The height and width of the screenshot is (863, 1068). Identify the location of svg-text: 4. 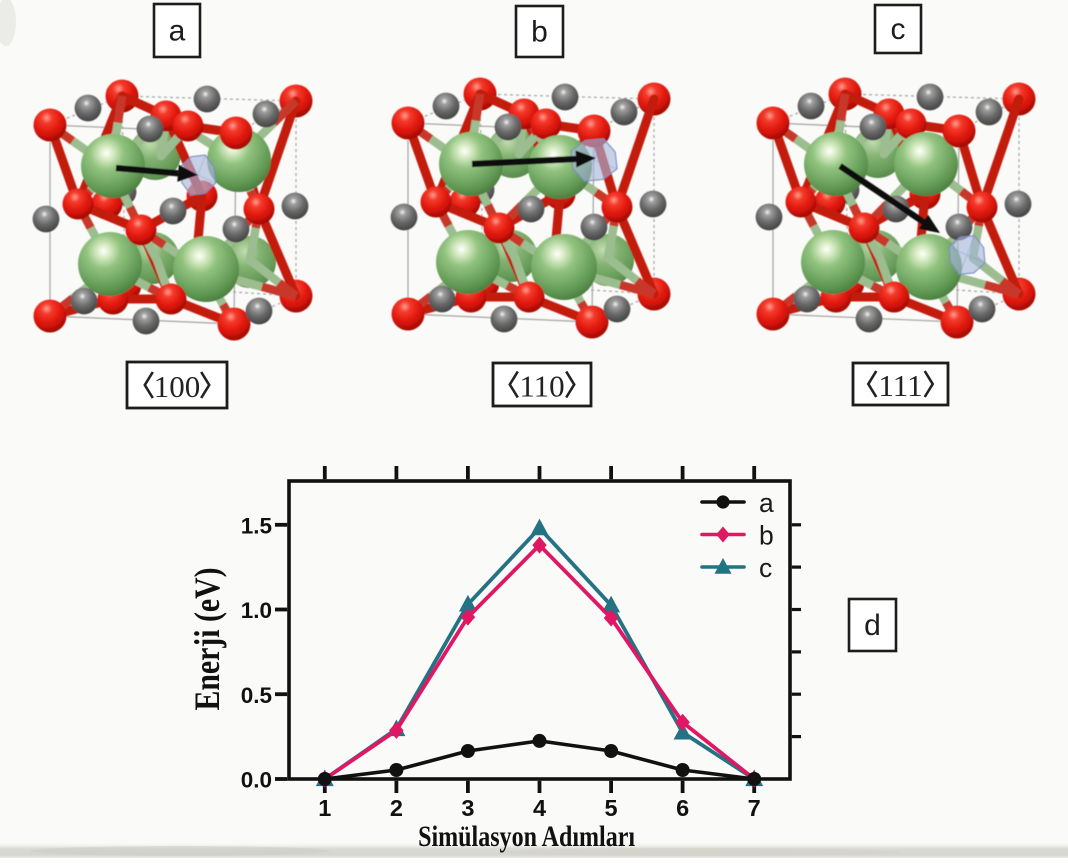
(539, 808).